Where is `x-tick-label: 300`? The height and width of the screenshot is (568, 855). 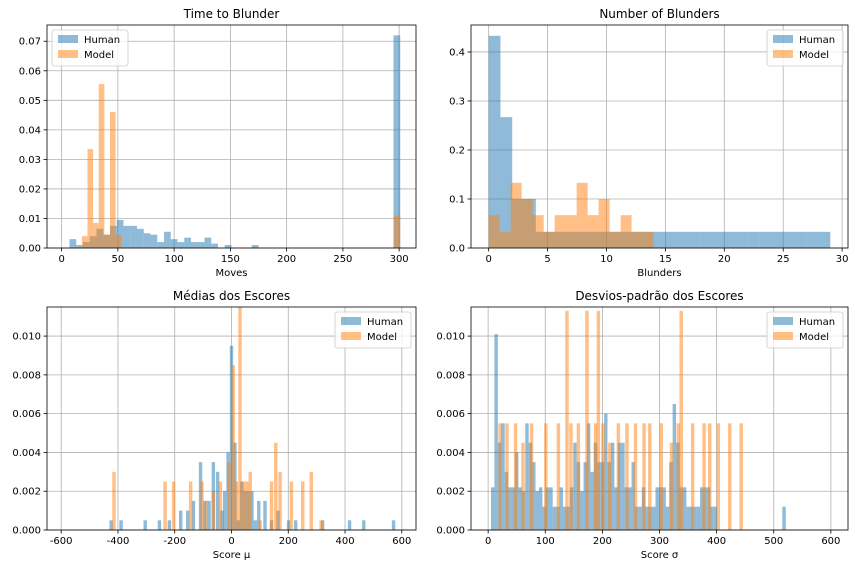
x-tick-label: 300 is located at coordinates (659, 541).